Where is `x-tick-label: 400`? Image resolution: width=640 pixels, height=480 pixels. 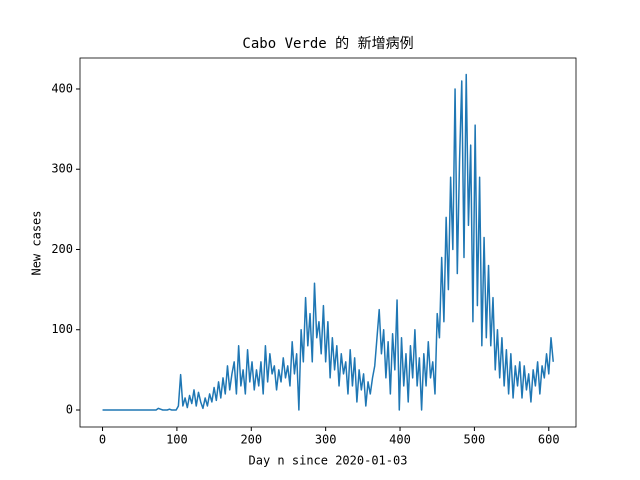 x-tick-label: 400 is located at coordinates (400, 440).